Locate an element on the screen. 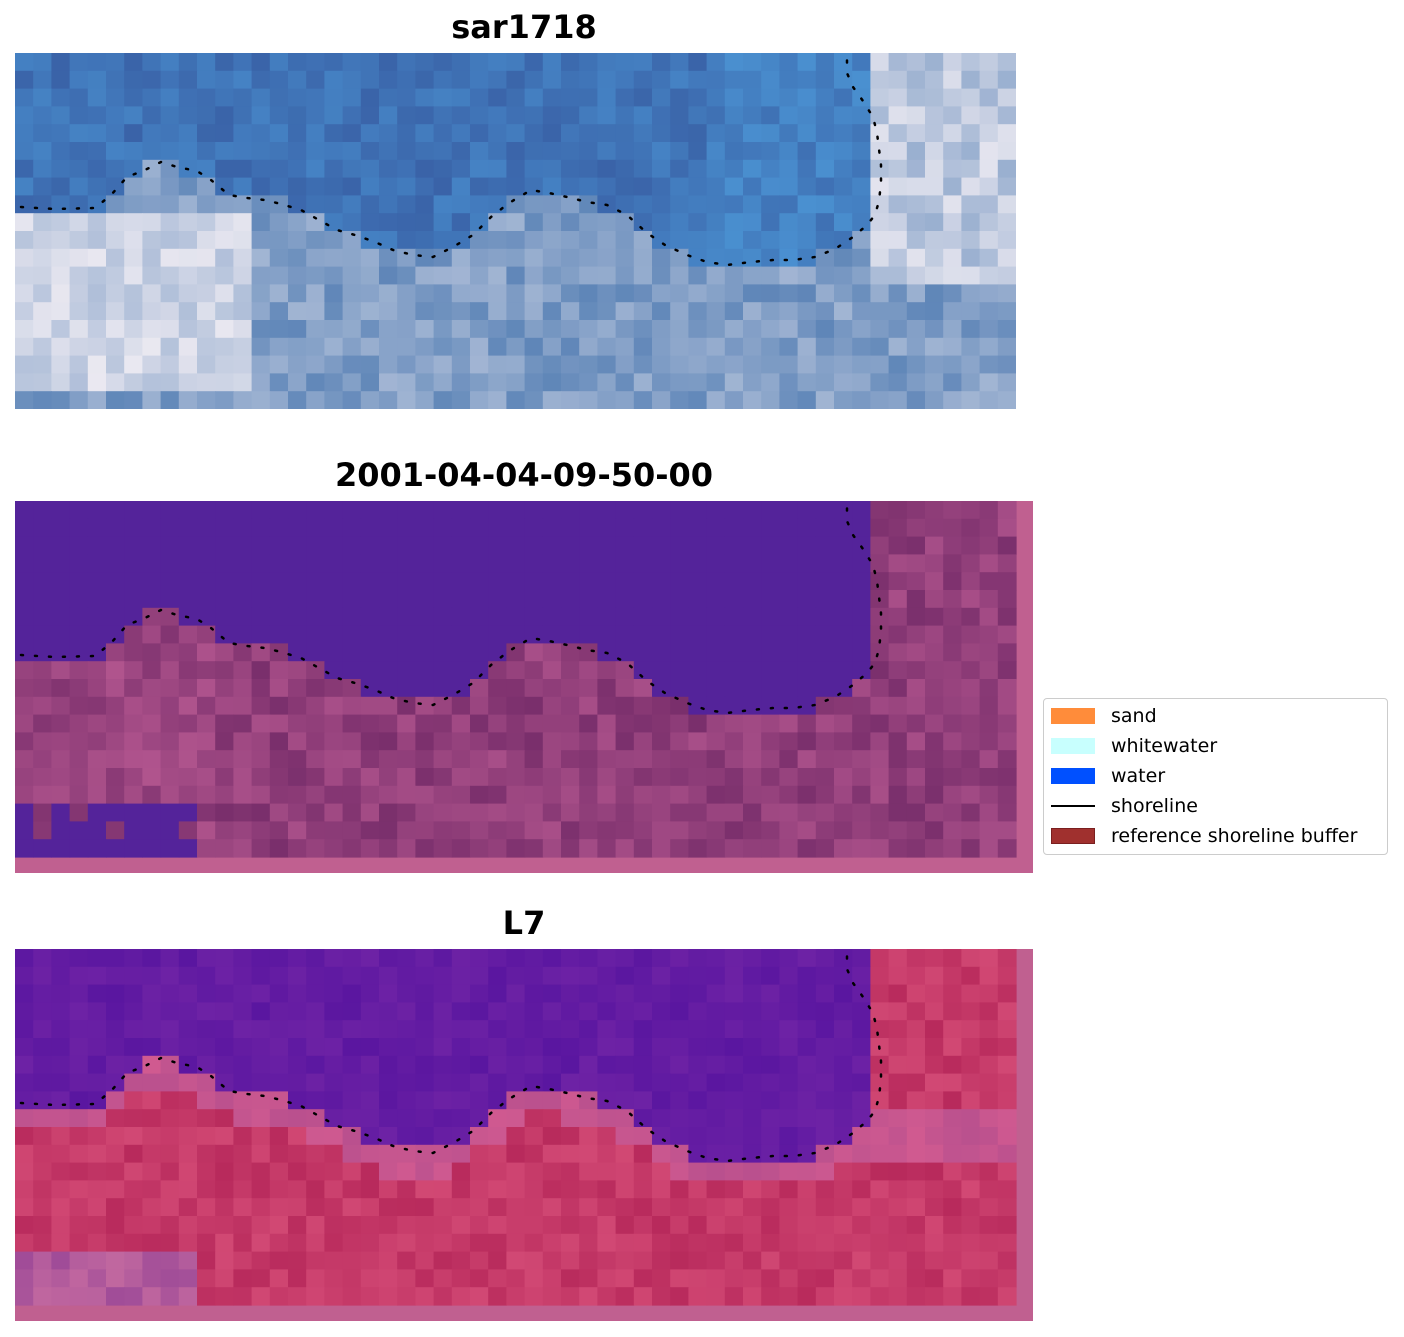 This screenshot has height=1337, width=1404. legend-label-whitewater: whitewater is located at coordinates (1164, 746).